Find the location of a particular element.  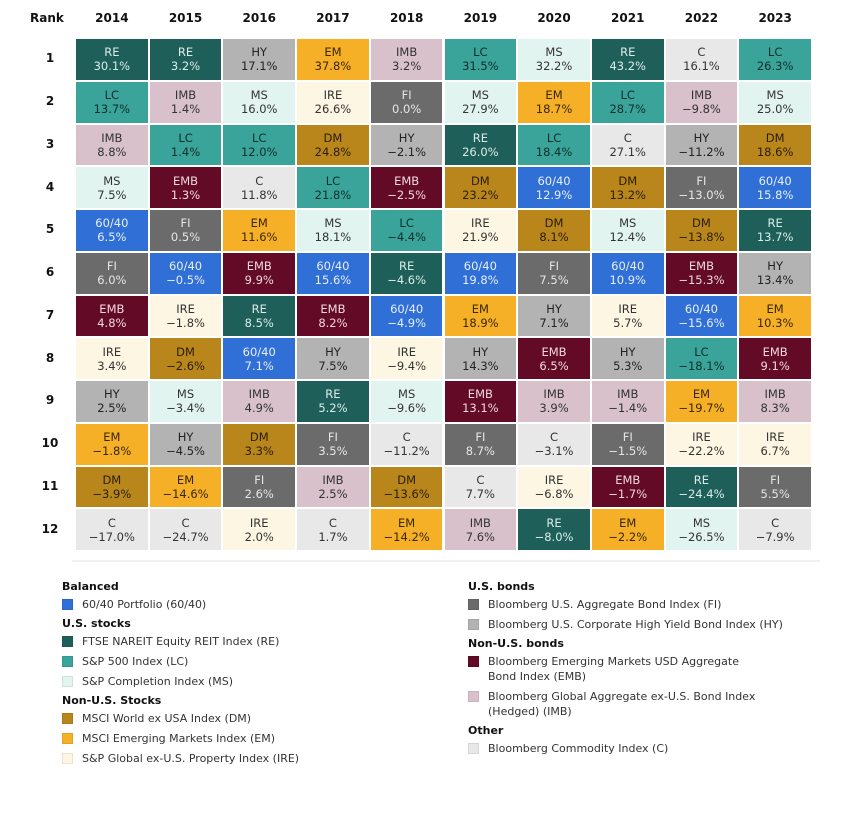

return-cell: IMB 7.6% is located at coordinates (480, 529).